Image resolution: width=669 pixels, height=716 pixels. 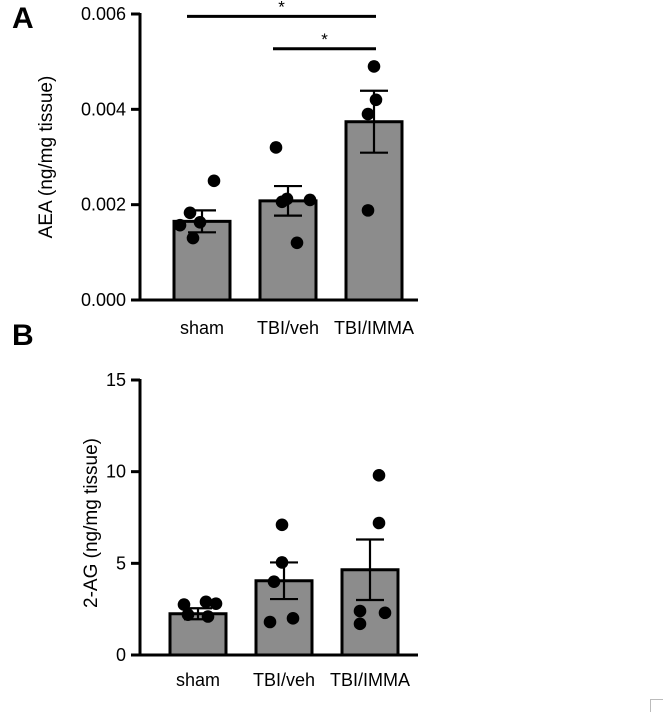 What do you see at coordinates (121, 655) in the screenshot?
I see `y-tick-label: 0` at bounding box center [121, 655].